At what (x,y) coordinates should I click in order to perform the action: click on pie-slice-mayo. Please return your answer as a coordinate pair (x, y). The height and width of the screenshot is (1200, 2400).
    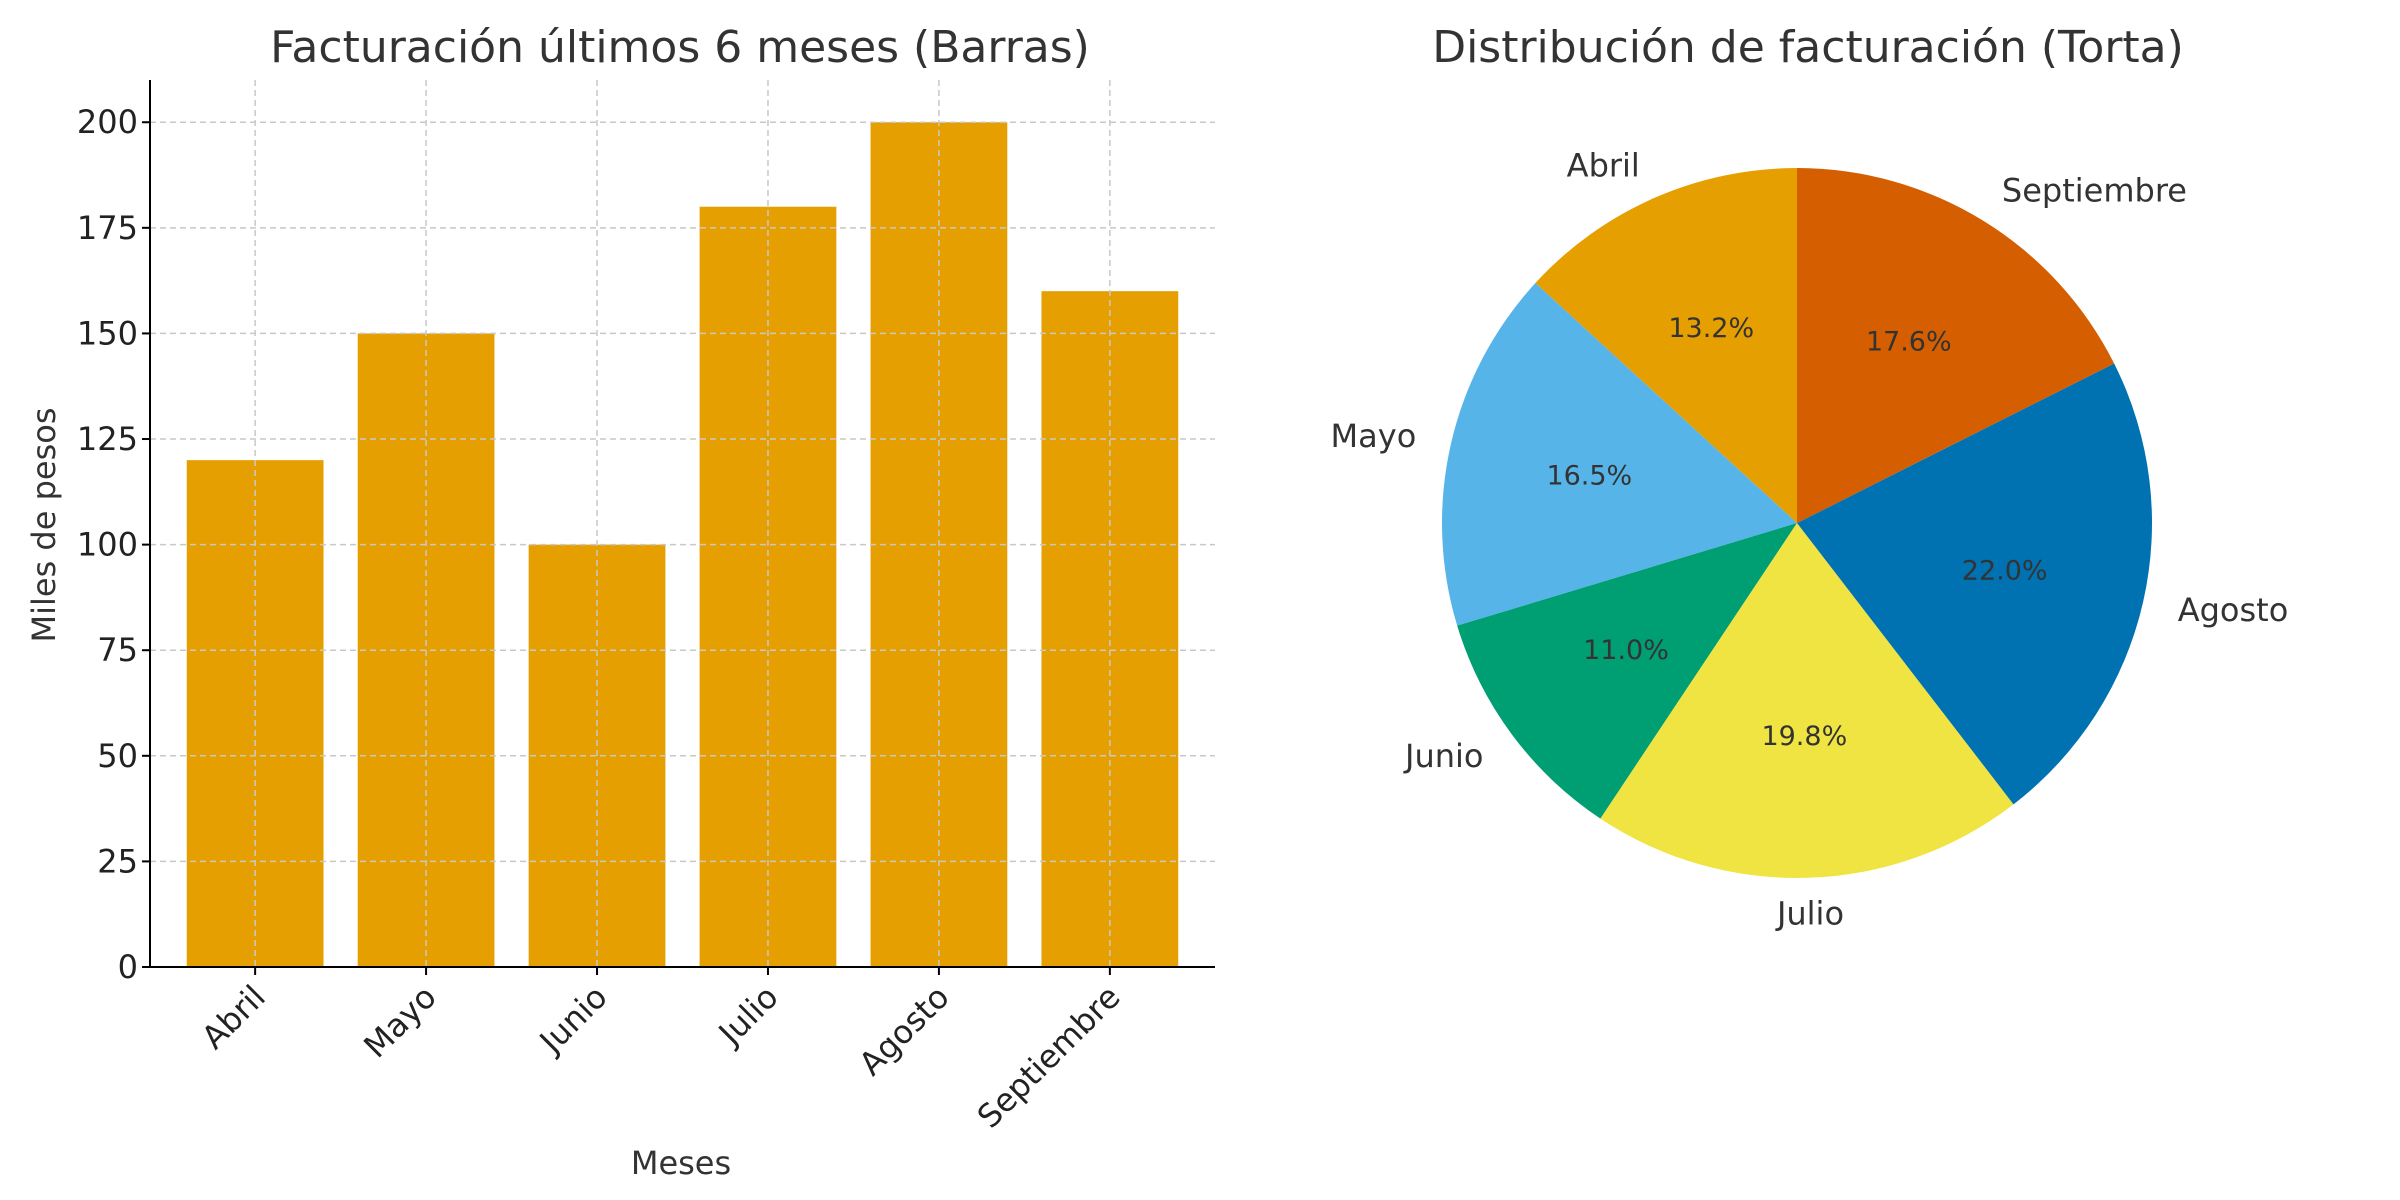
    Looking at the image, I should click on (1619, 454).